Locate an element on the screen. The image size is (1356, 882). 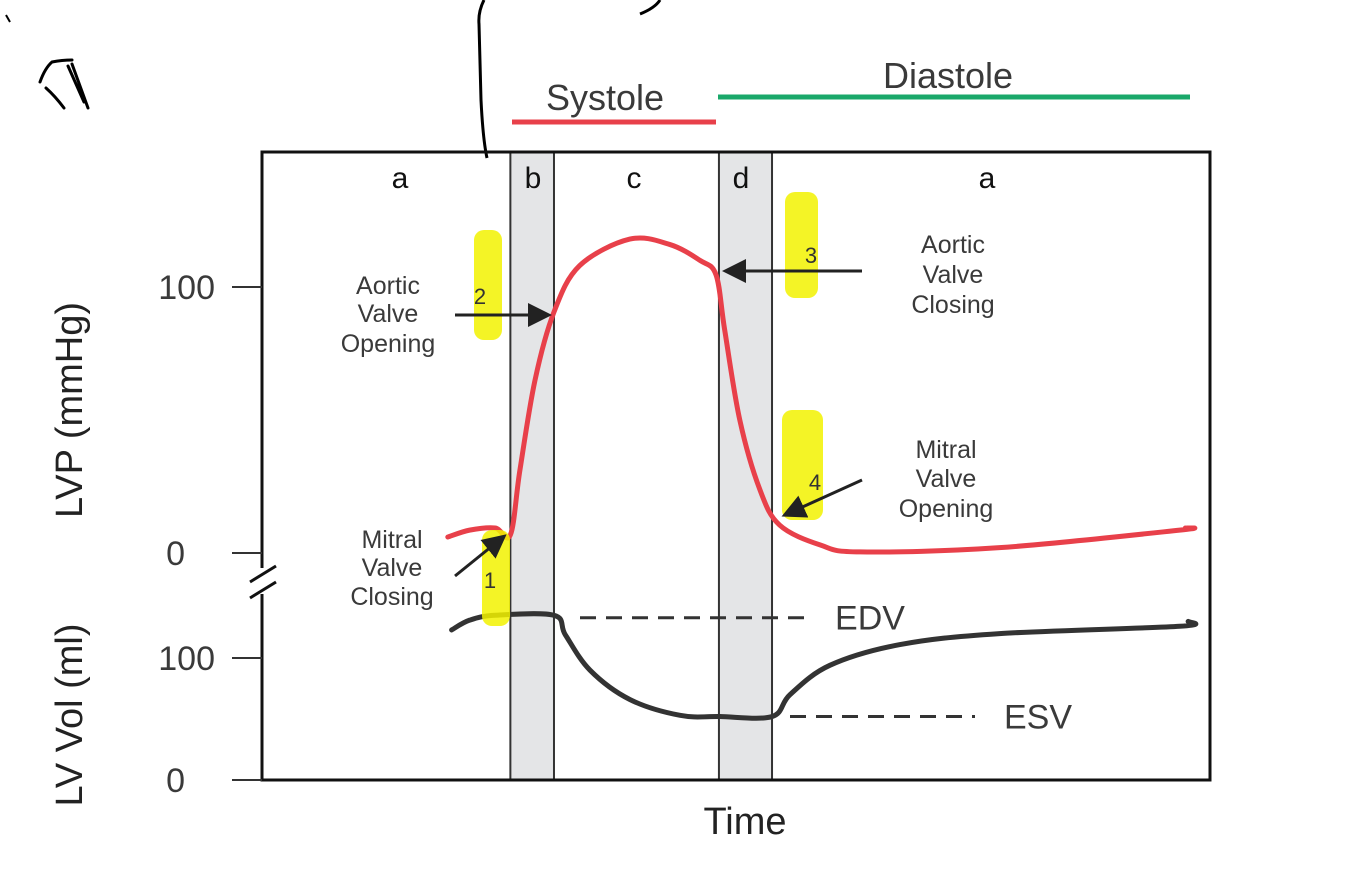
marker-3: 3 is located at coordinates (811, 255).